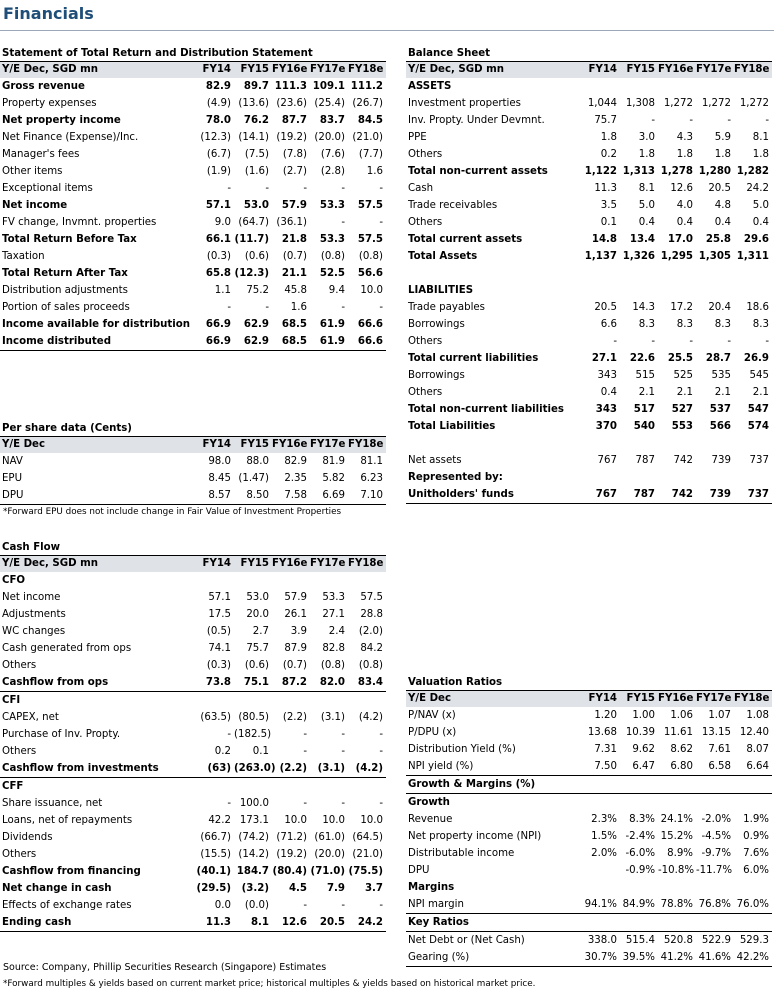  What do you see at coordinates (714, 957) in the screenshot?
I see `row-value: 41.6%` at bounding box center [714, 957].